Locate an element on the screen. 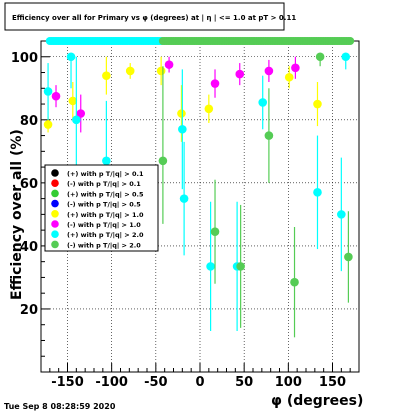  legend-label: (+) with p T/|q| > 2.0 is located at coordinates (105, 235).